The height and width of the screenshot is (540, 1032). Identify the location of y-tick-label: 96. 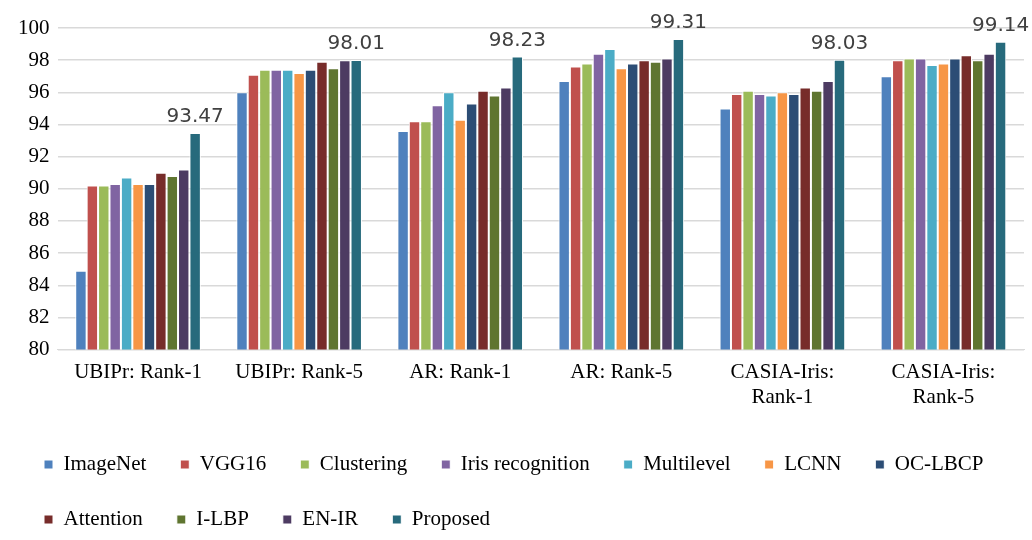
(39, 90).